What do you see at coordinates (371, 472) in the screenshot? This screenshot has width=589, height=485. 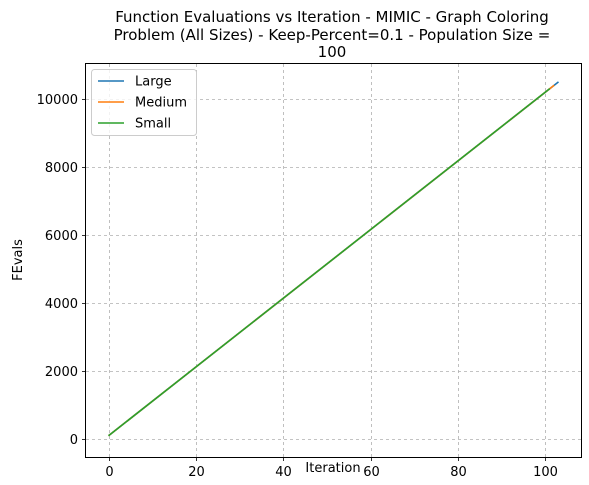 I see `x-tick-label: 60` at bounding box center [371, 472].